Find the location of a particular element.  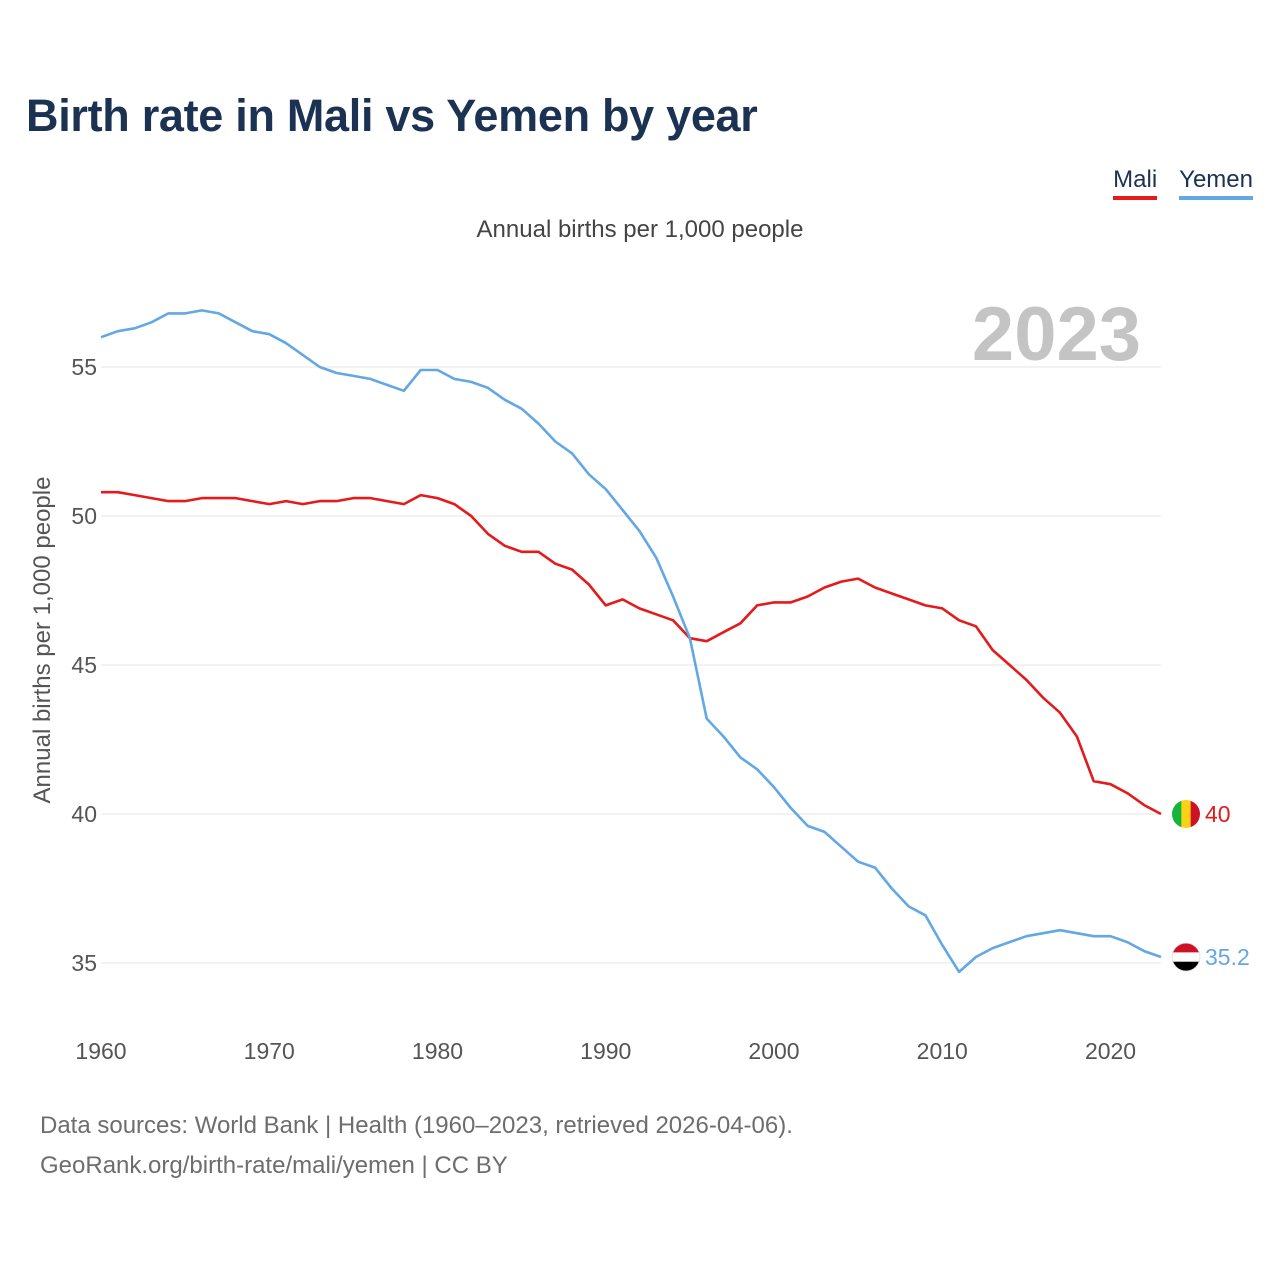

end-label-mali: 40 is located at coordinates (1218, 814).